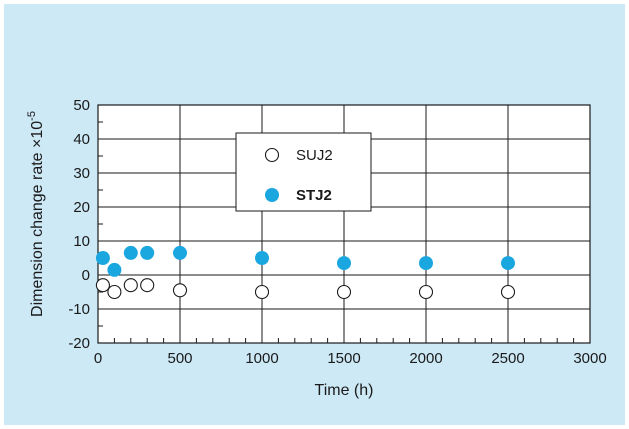  What do you see at coordinates (344, 390) in the screenshot?
I see `x-axis-title: Time (h)` at bounding box center [344, 390].